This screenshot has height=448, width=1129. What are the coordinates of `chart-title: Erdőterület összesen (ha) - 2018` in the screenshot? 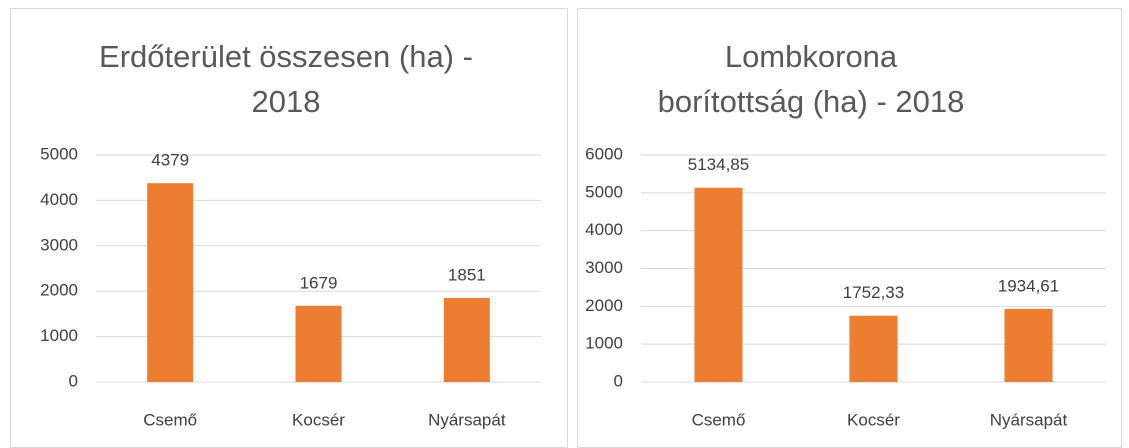 It's located at (286, 79).